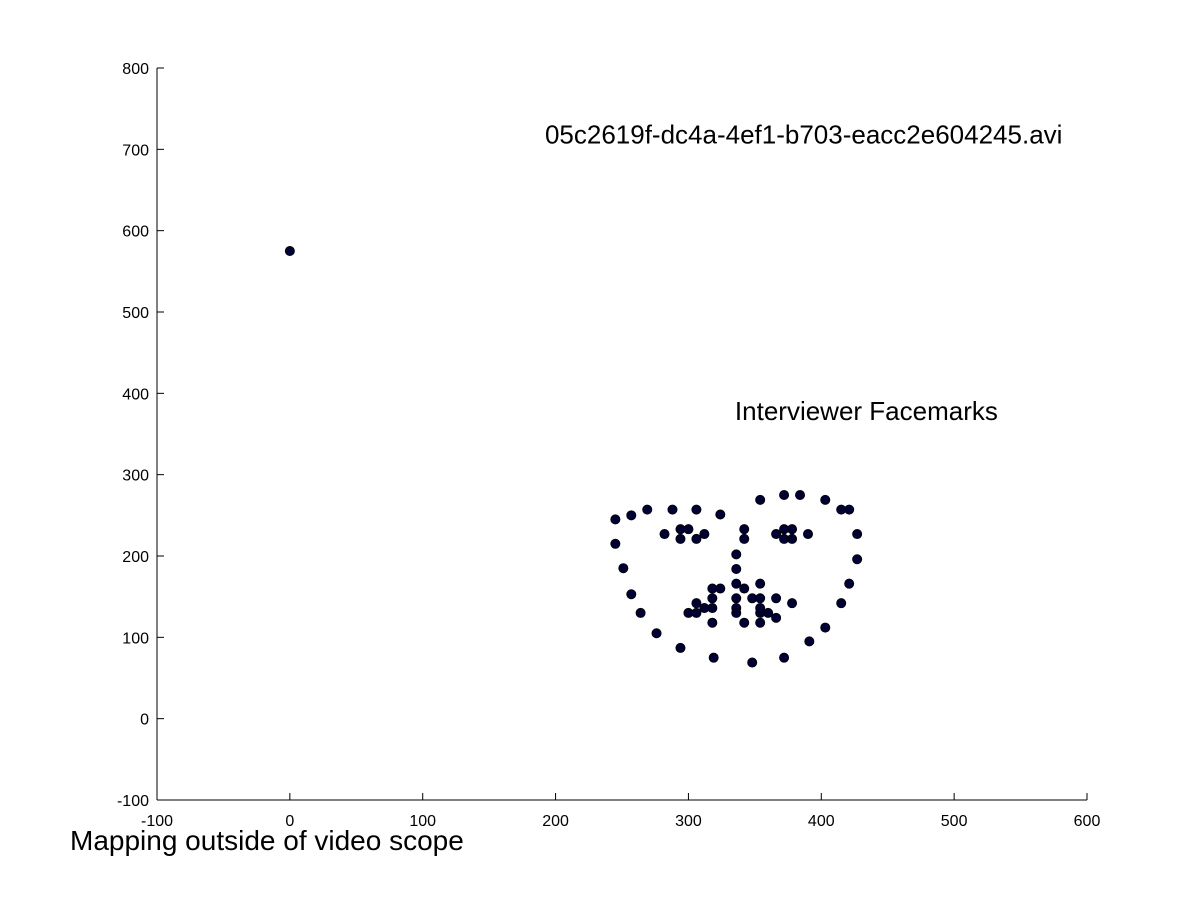  I want to click on x-tick-label: 600, so click(1087, 821).